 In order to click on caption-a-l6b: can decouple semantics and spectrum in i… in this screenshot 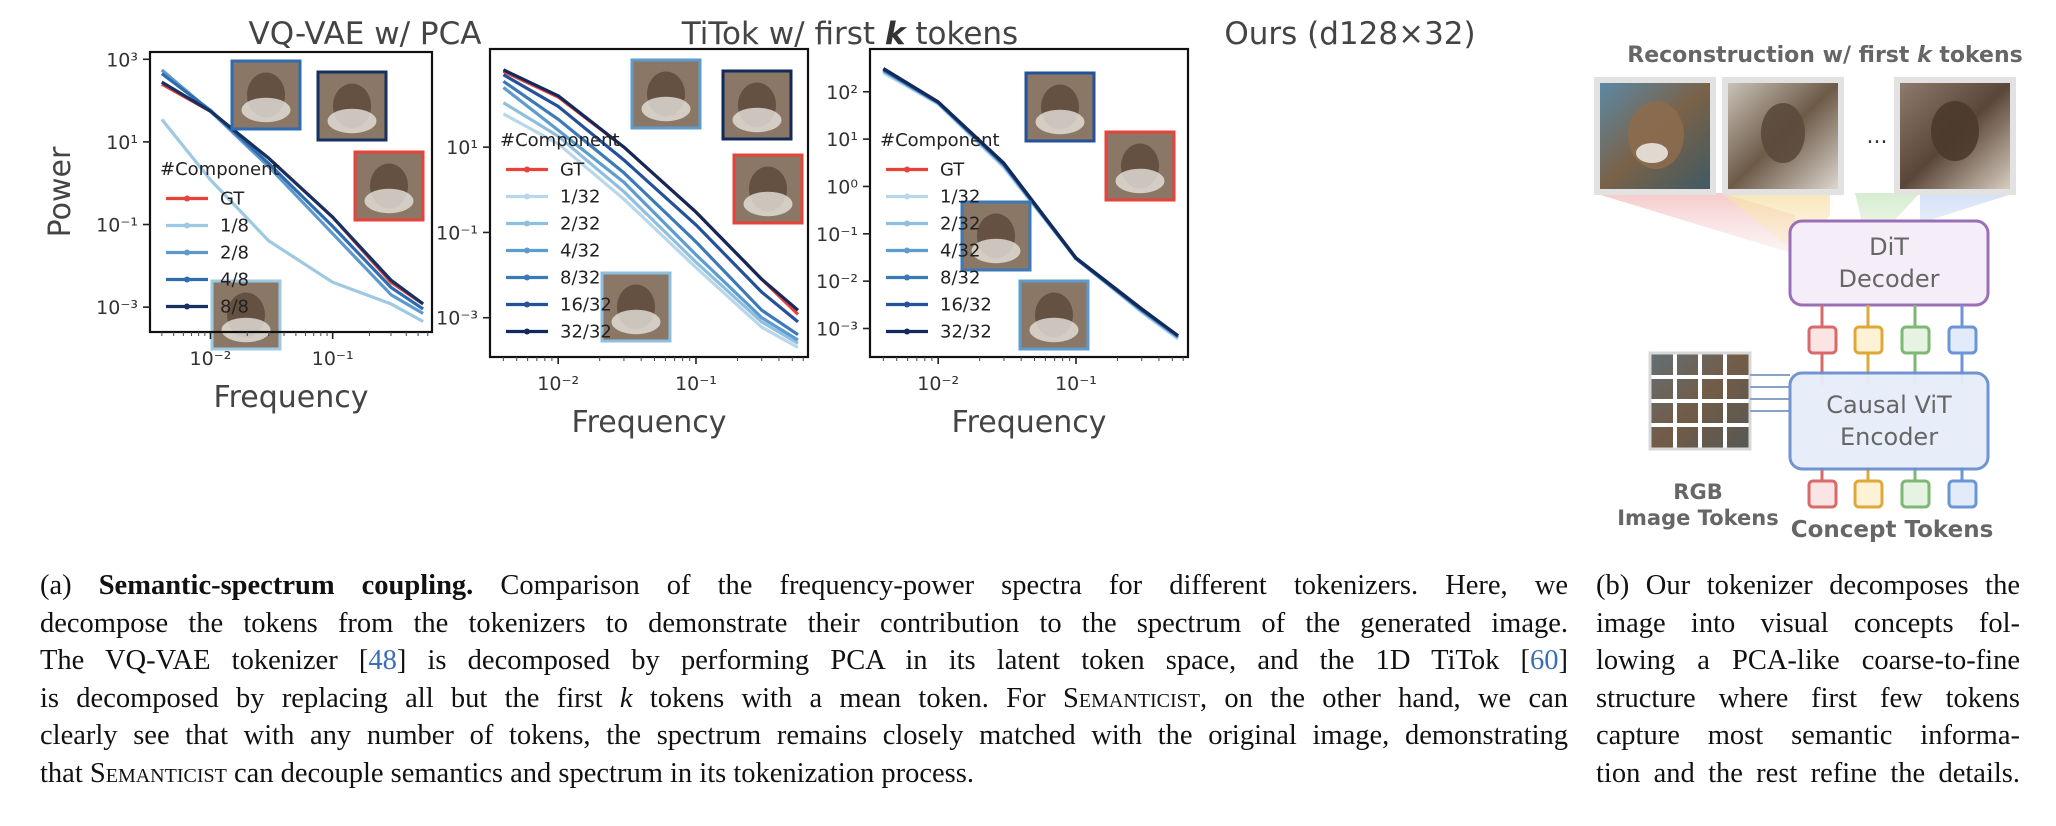, I will do `click(600, 773)`.